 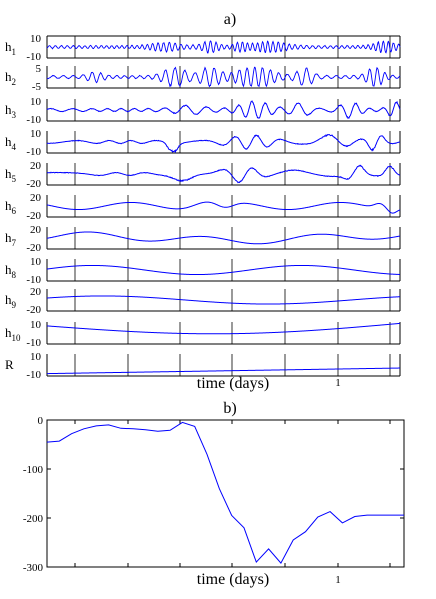 What do you see at coordinates (33, 470) in the screenshot?
I see `y-tick-label: -100` at bounding box center [33, 470].